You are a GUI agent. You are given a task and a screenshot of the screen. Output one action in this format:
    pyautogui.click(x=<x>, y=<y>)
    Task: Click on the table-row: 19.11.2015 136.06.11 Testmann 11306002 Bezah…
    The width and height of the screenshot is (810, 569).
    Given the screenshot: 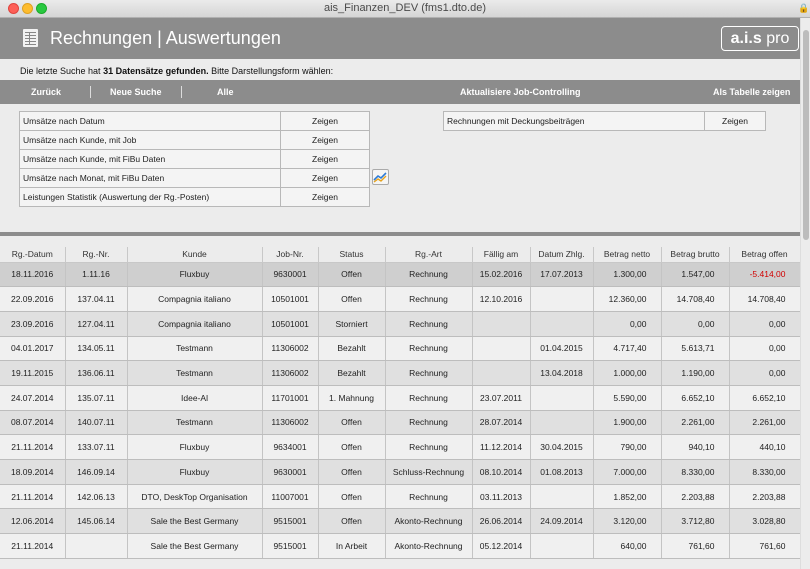 What is the action you would take?
    pyautogui.click(x=400, y=373)
    